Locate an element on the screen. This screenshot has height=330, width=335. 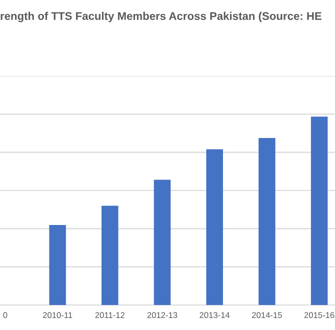
x-tick-label: 2010-11 is located at coordinates (57, 315).